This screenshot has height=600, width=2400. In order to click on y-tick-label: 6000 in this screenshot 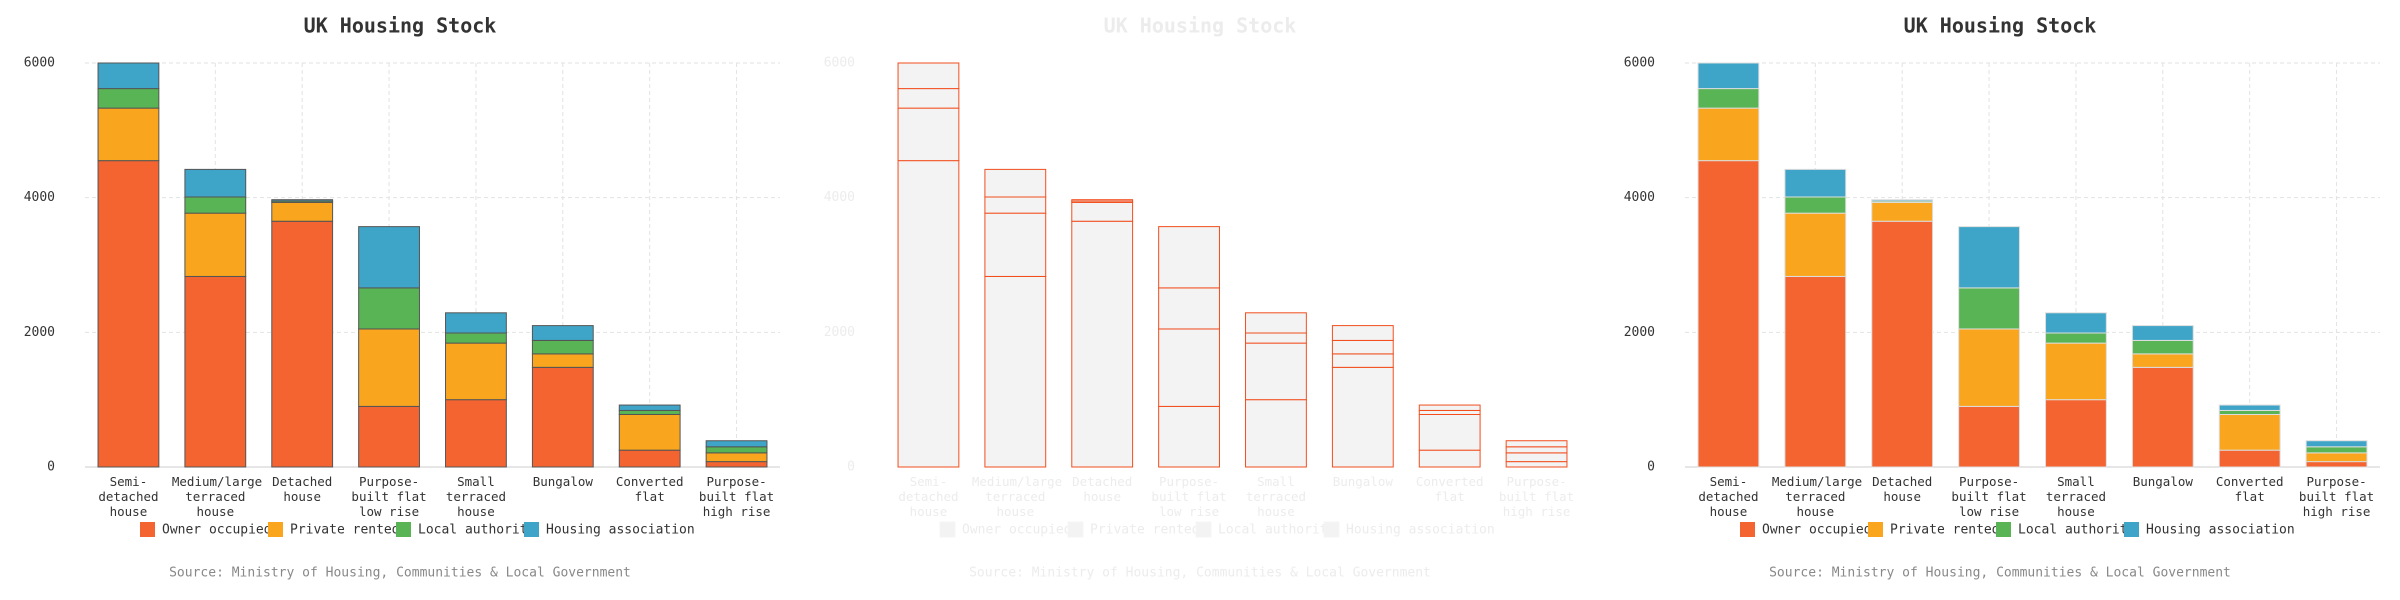, I will do `click(1639, 63)`.